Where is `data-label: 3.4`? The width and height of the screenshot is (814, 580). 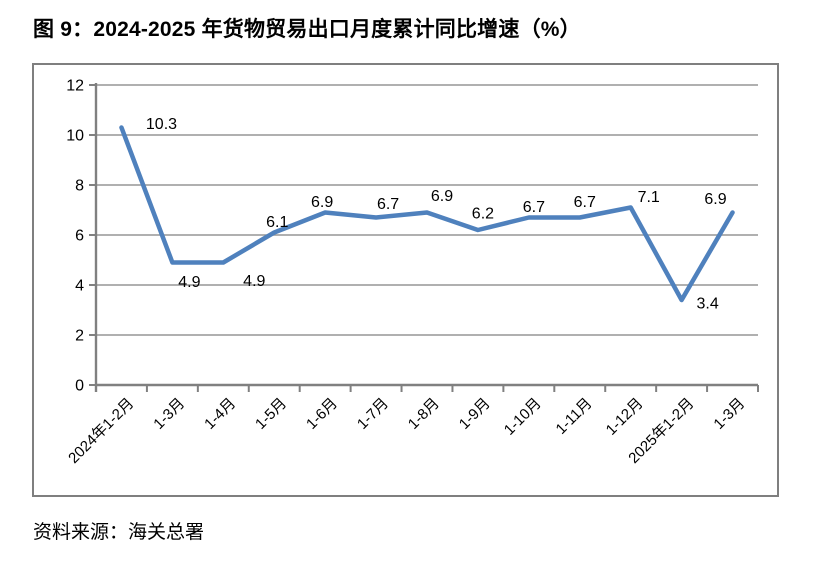
data-label: 3.4 is located at coordinates (707, 304).